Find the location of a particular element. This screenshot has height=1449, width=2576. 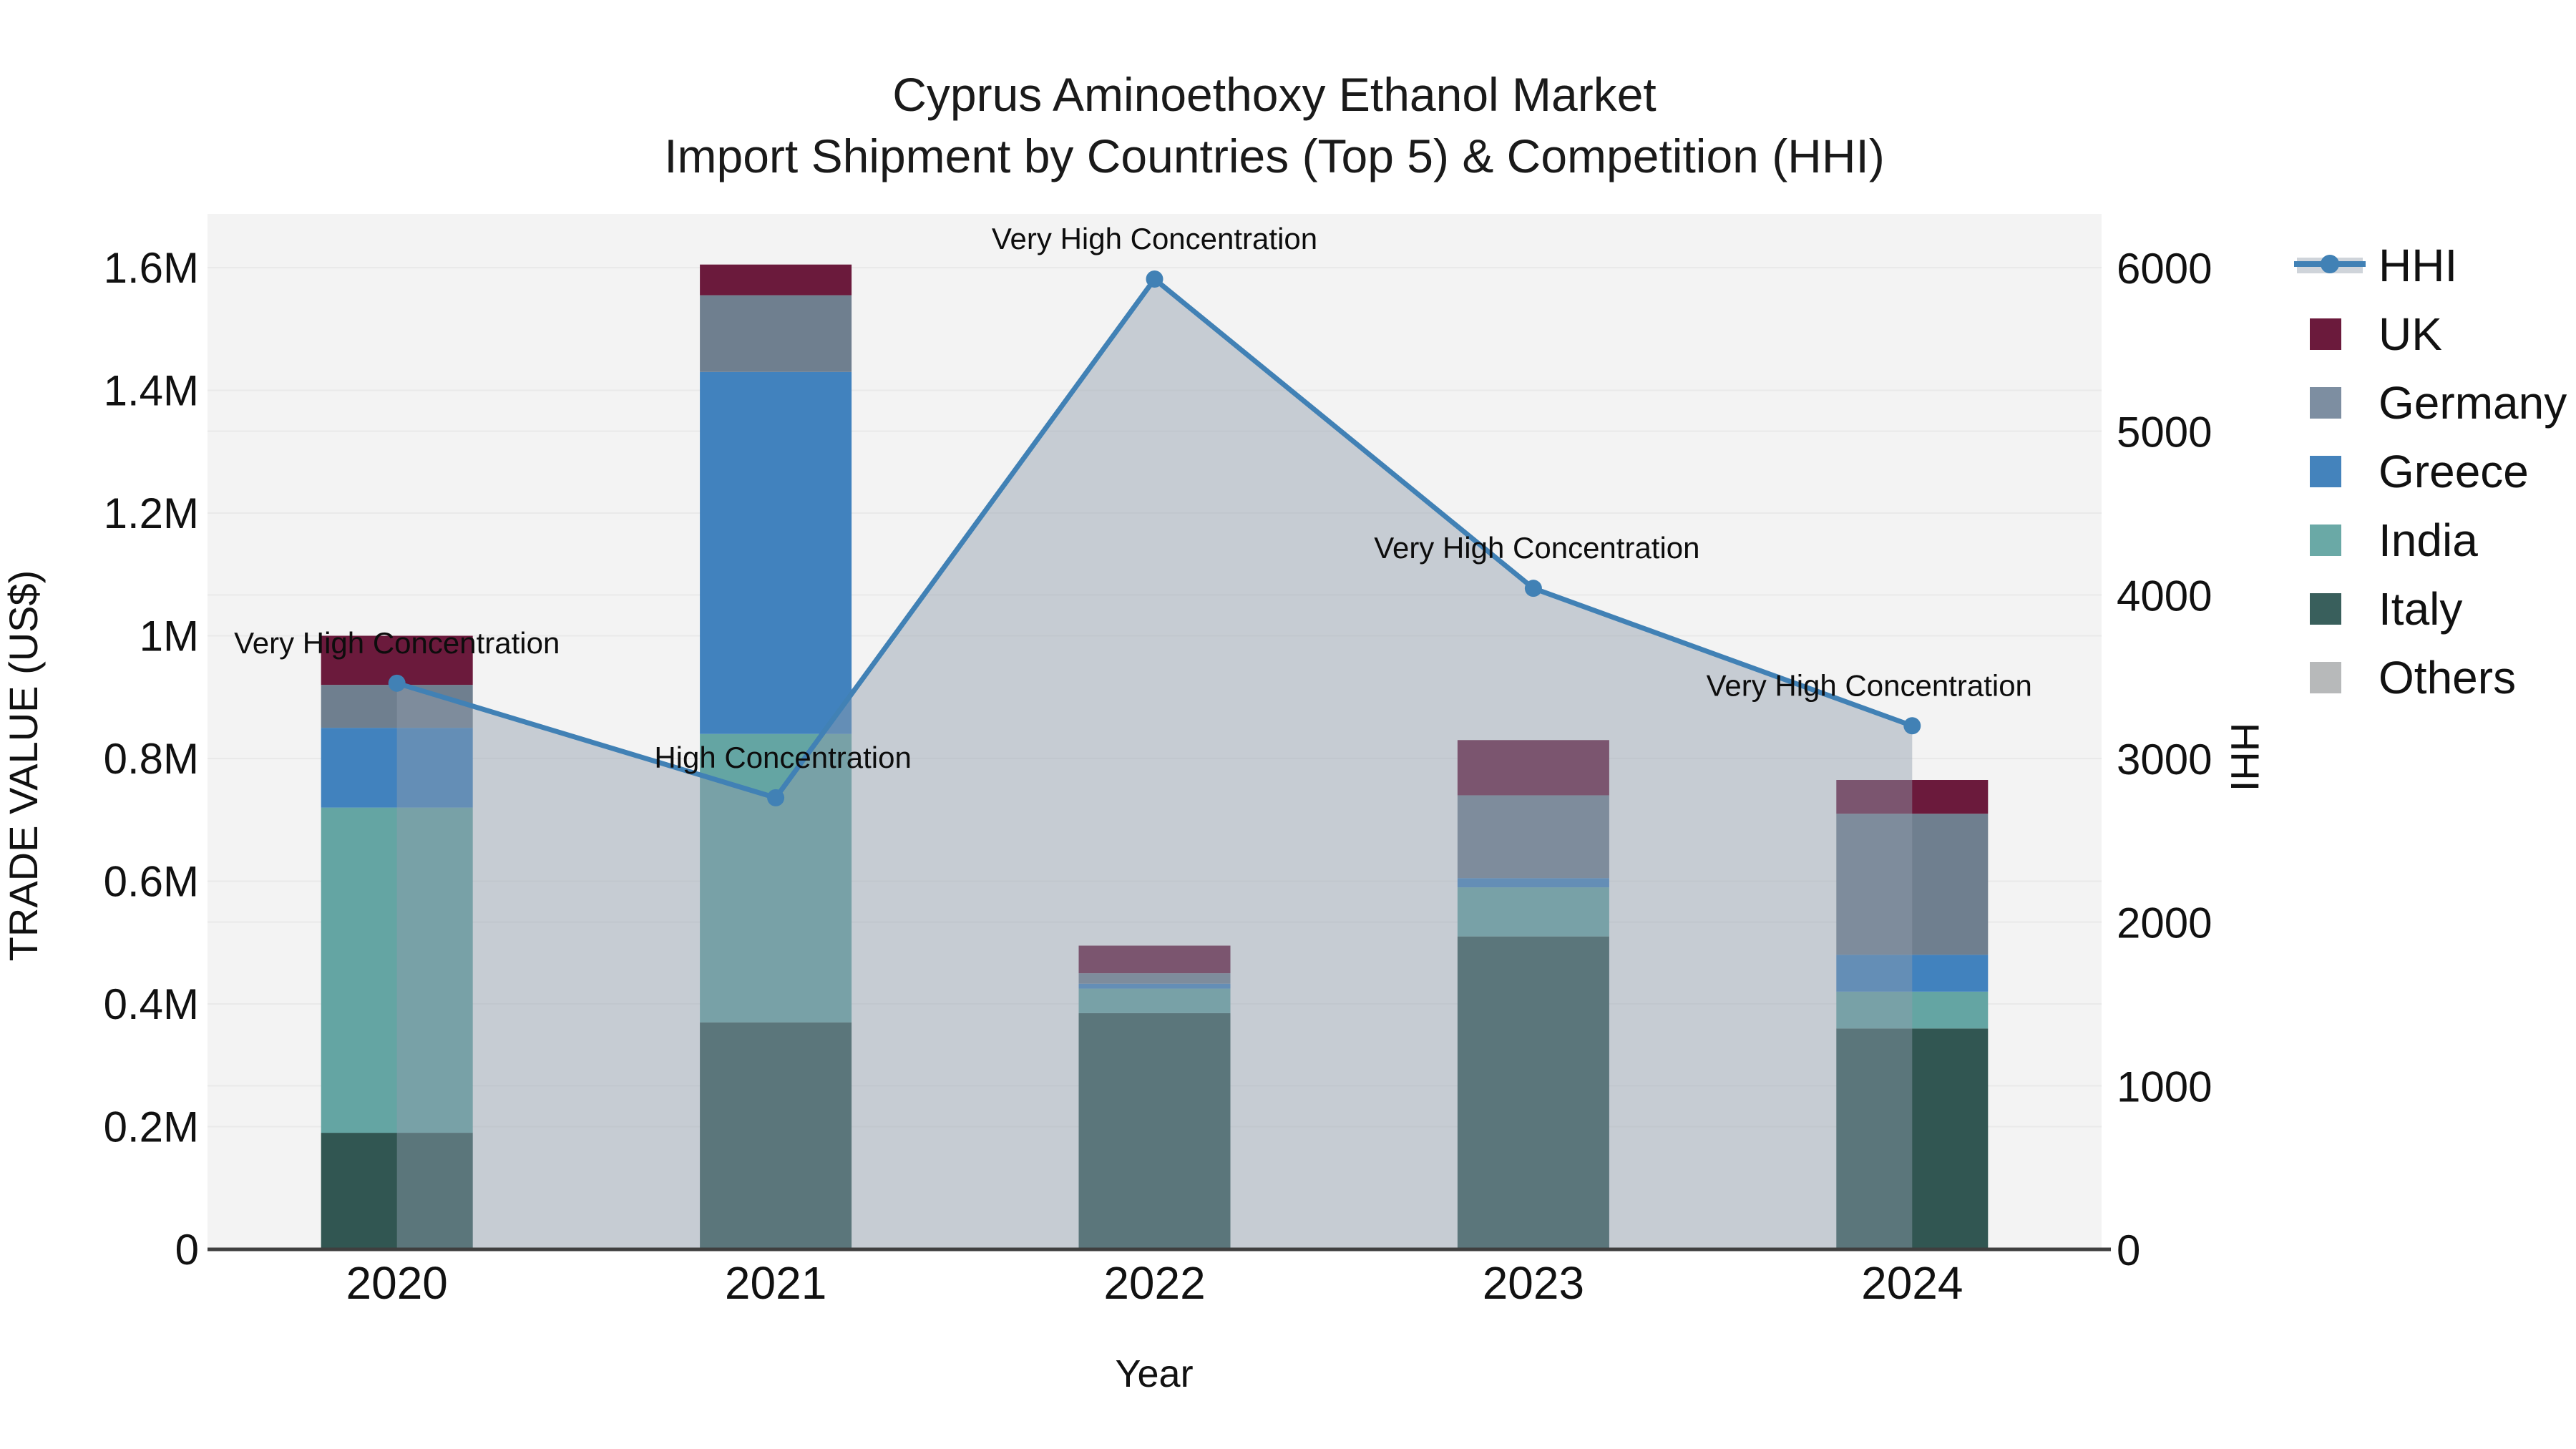

x-axis-ticks: 2020 2021 2022 2023 2024 is located at coordinates (1154, 1283).